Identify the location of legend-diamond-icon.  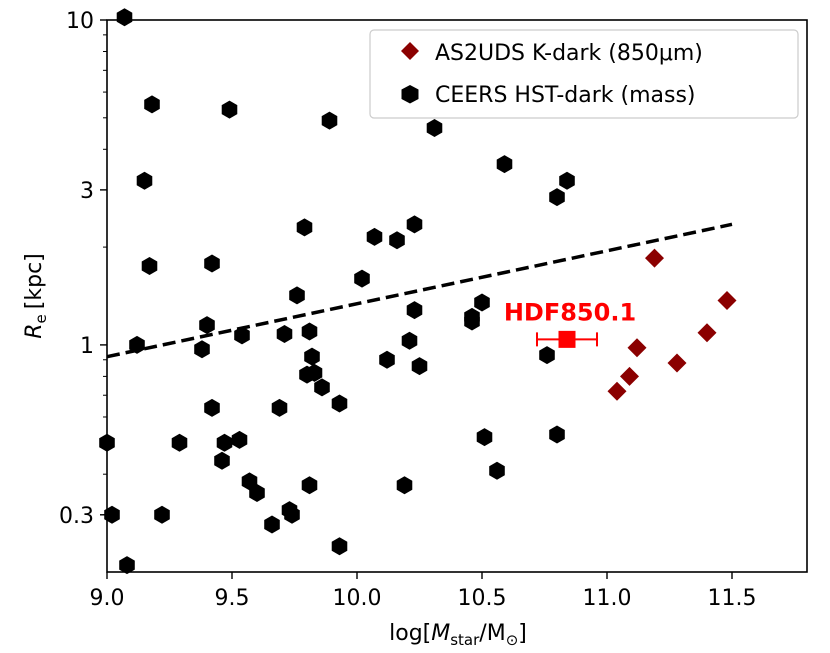
(410, 51).